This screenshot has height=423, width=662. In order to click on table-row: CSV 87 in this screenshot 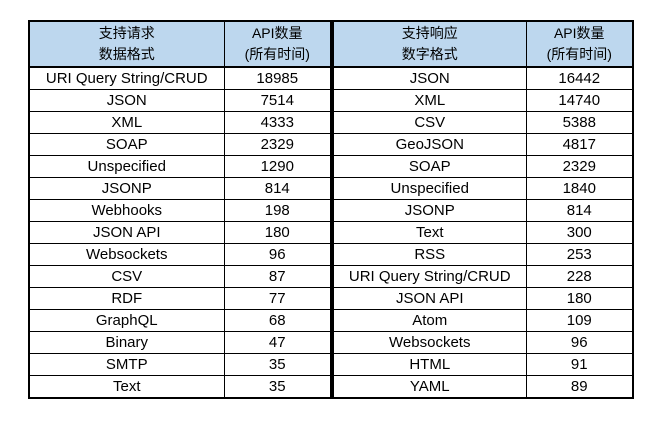, I will do `click(180, 276)`.